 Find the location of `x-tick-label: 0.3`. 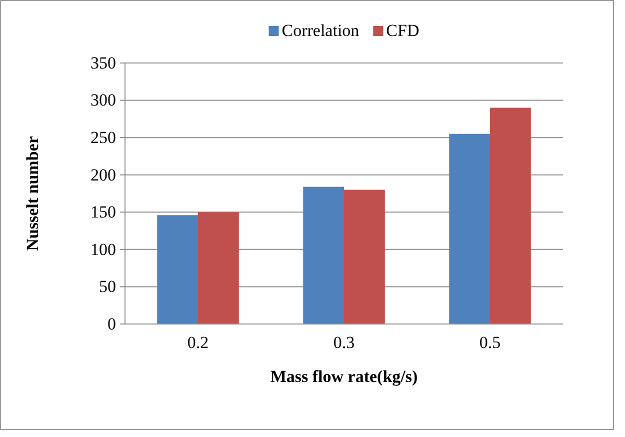

x-tick-label: 0.3 is located at coordinates (344, 342).